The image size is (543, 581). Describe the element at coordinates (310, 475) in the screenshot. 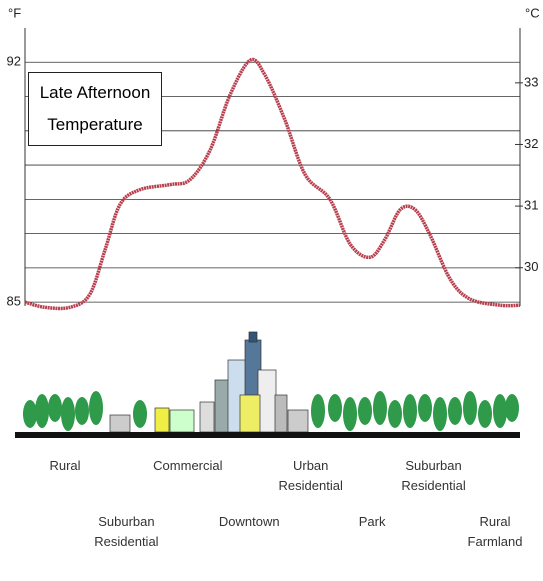

I see `category-label: Urban Residential` at that location.